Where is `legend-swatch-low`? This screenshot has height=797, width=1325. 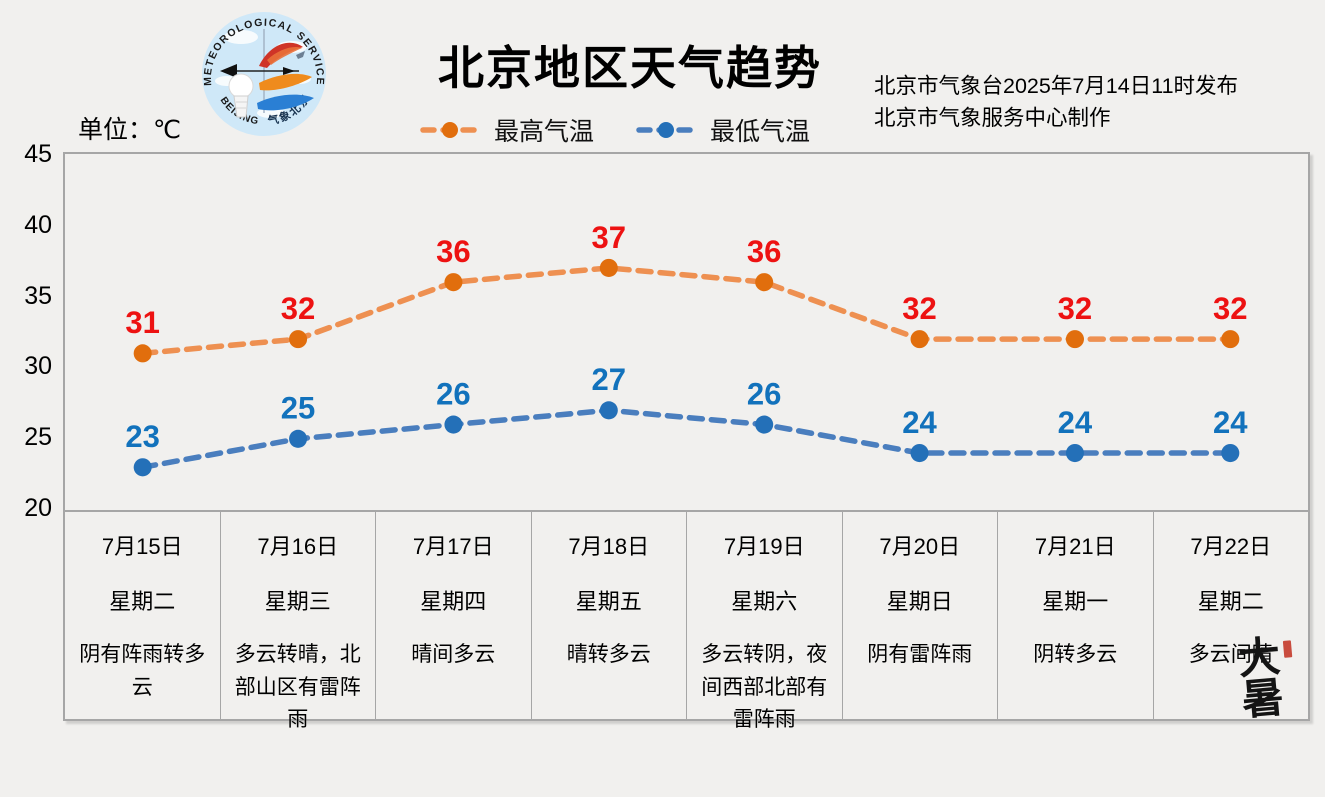 legend-swatch-low is located at coordinates (666, 130).